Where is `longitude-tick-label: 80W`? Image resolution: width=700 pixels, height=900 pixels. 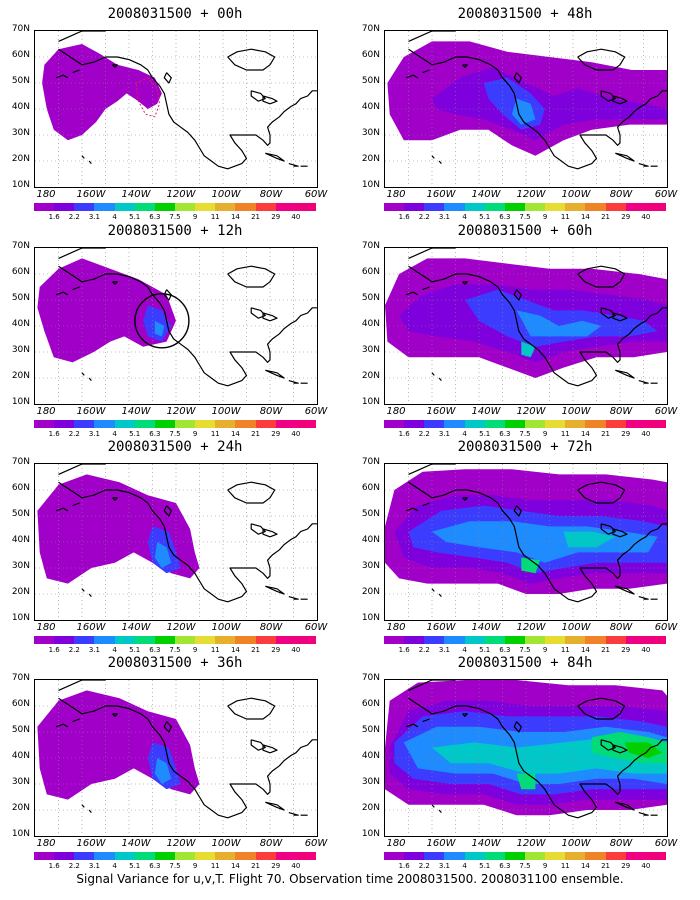
longitude-tick-label: 80W is located at coordinates (621, 627).